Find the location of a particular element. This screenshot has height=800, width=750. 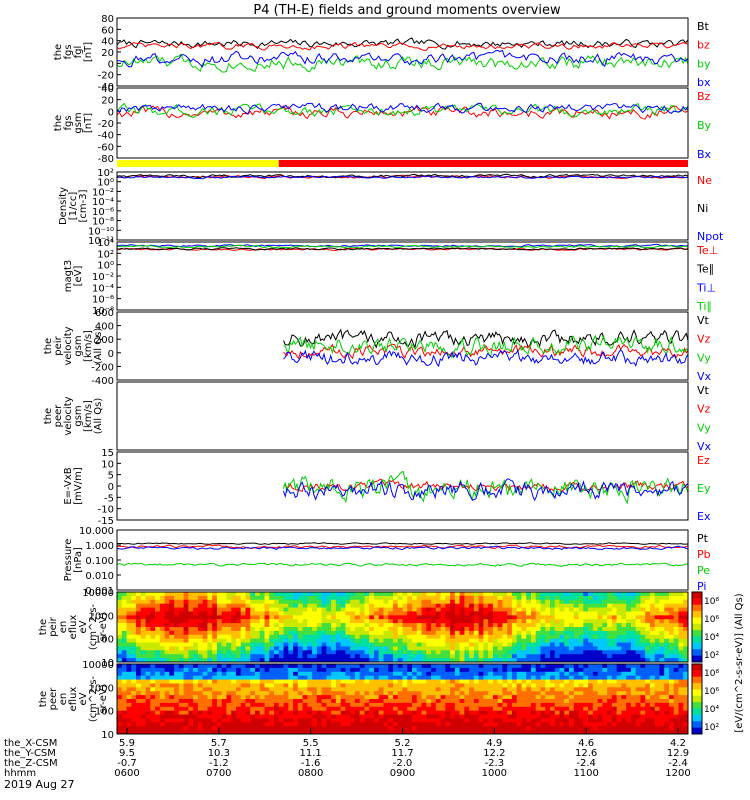

panel-ylabel: [eV] is located at coordinates (78, 276).